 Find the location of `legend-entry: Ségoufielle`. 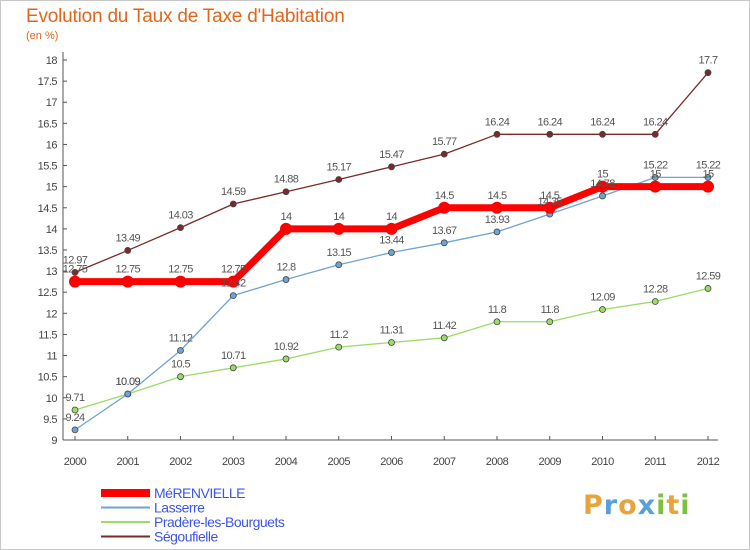

legend-entry: Ségoufielle is located at coordinates (186, 537).